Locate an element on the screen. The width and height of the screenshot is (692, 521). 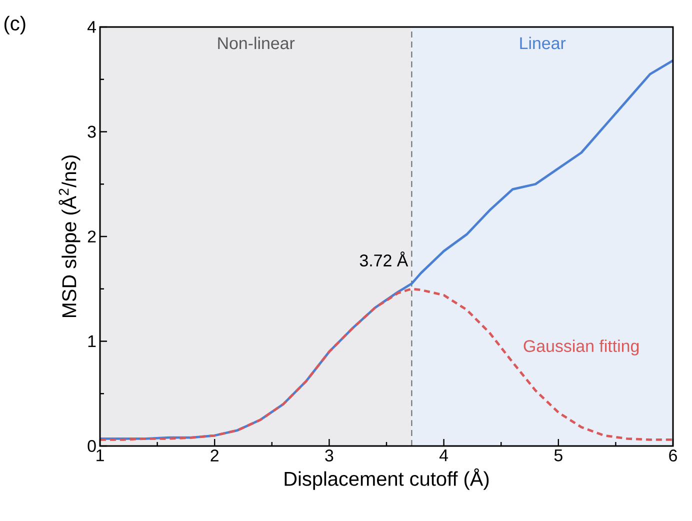
x-tick-label: 5 is located at coordinates (558, 456).